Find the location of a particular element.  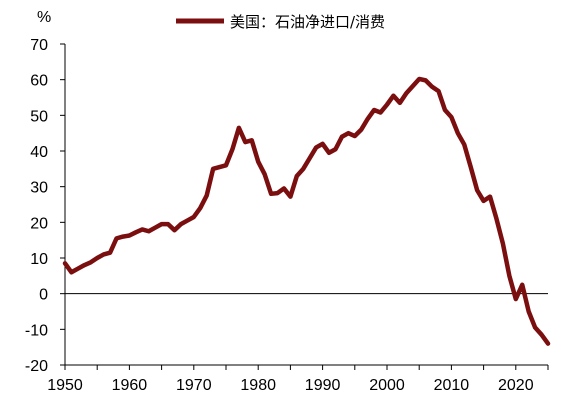

x-tick-label: 2010 is located at coordinates (452, 385).